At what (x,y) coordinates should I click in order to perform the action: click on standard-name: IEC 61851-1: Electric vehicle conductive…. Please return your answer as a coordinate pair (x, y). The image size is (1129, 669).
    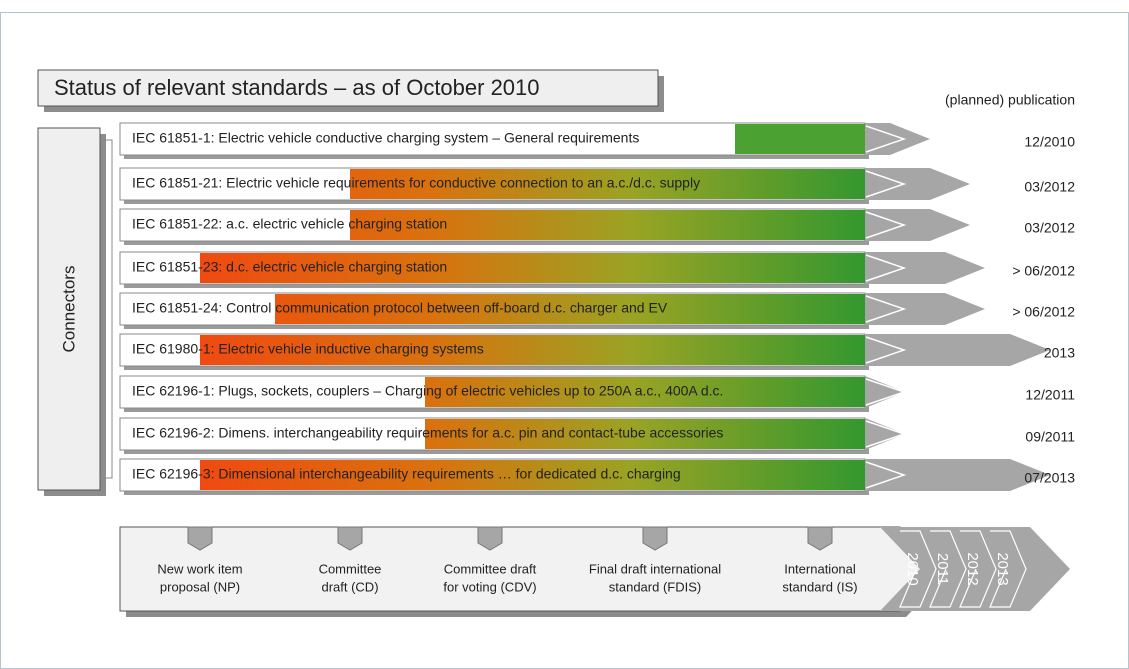
    Looking at the image, I should click on (385, 138).